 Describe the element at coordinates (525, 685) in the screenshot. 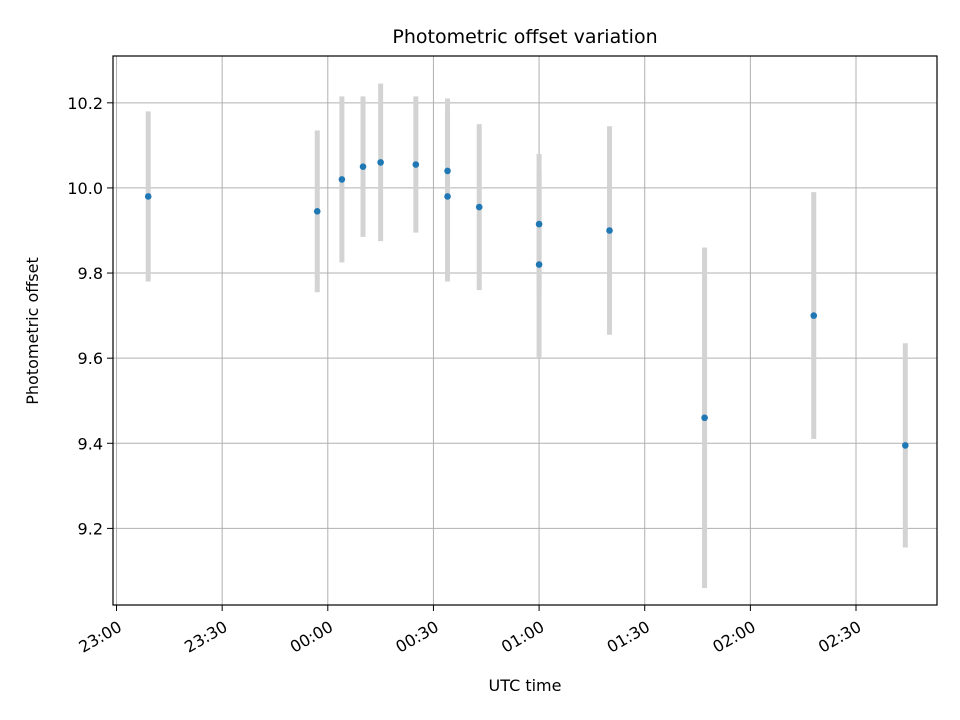

I see `x-axis-label: UTC time` at that location.